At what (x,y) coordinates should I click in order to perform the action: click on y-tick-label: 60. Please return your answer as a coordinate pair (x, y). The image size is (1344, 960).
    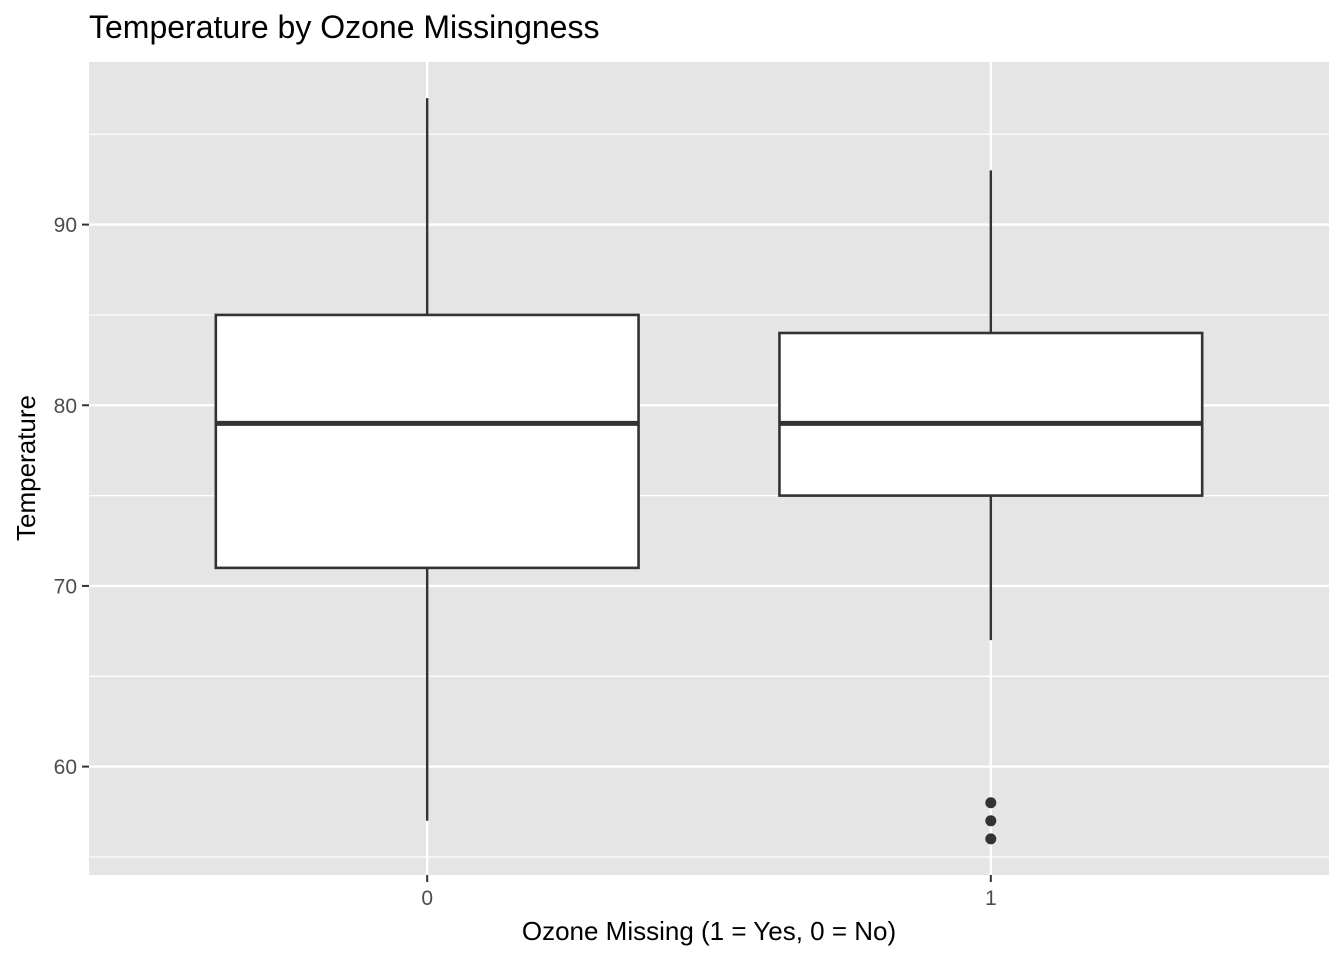
    Looking at the image, I should click on (65, 767).